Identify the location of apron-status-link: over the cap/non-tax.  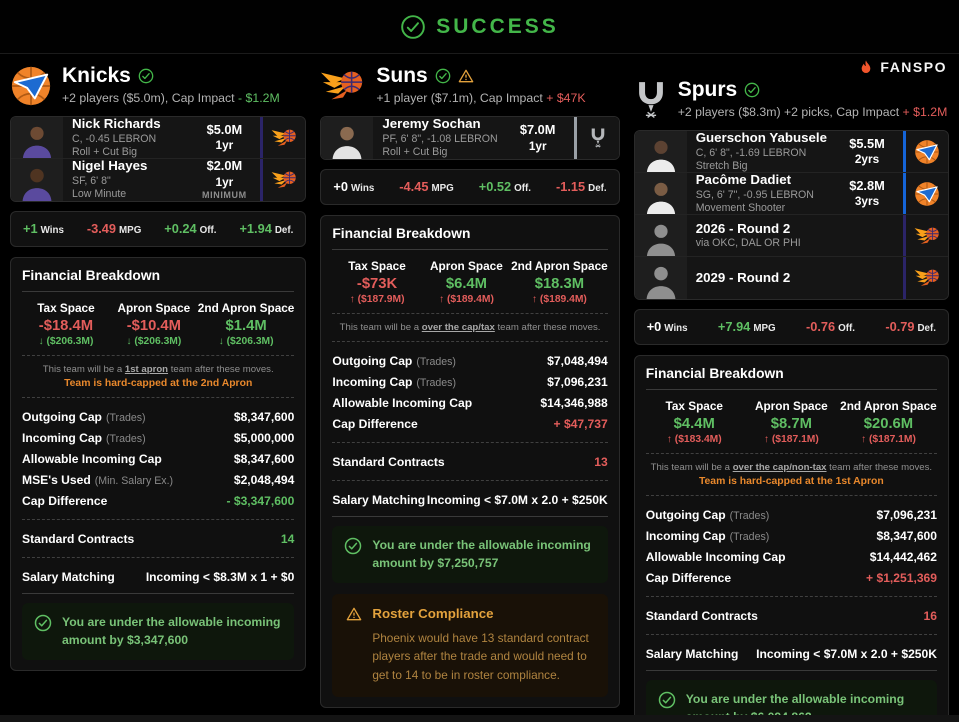
(779, 467).